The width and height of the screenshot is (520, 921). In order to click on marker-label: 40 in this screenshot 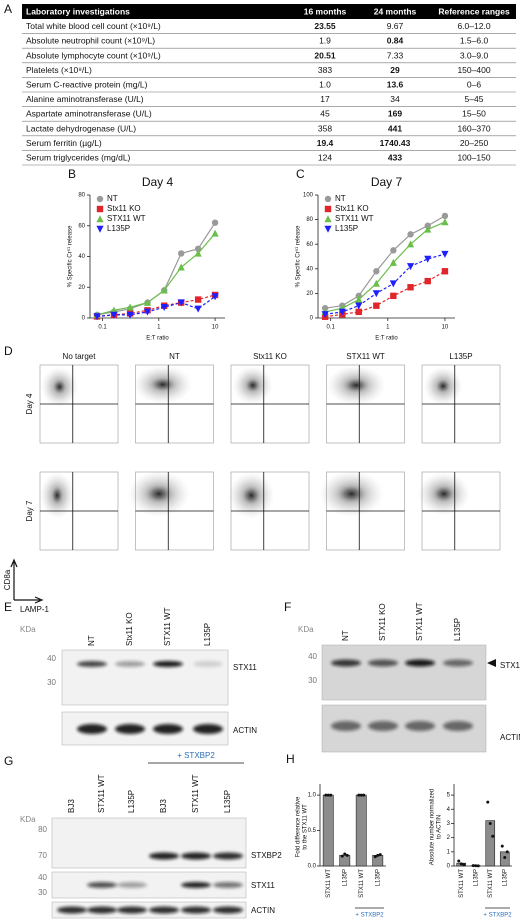, I will do `click(42, 877)`.